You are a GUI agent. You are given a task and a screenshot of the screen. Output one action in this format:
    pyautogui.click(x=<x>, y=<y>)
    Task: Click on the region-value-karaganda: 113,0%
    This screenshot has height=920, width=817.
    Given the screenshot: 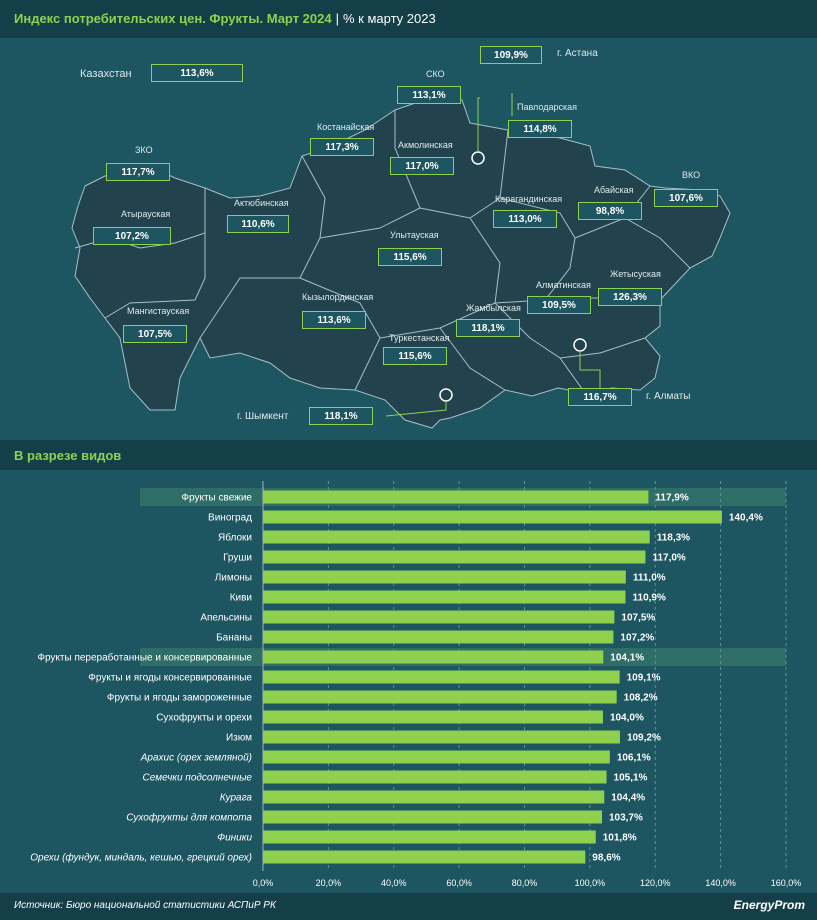 What is the action you would take?
    pyautogui.click(x=525, y=219)
    